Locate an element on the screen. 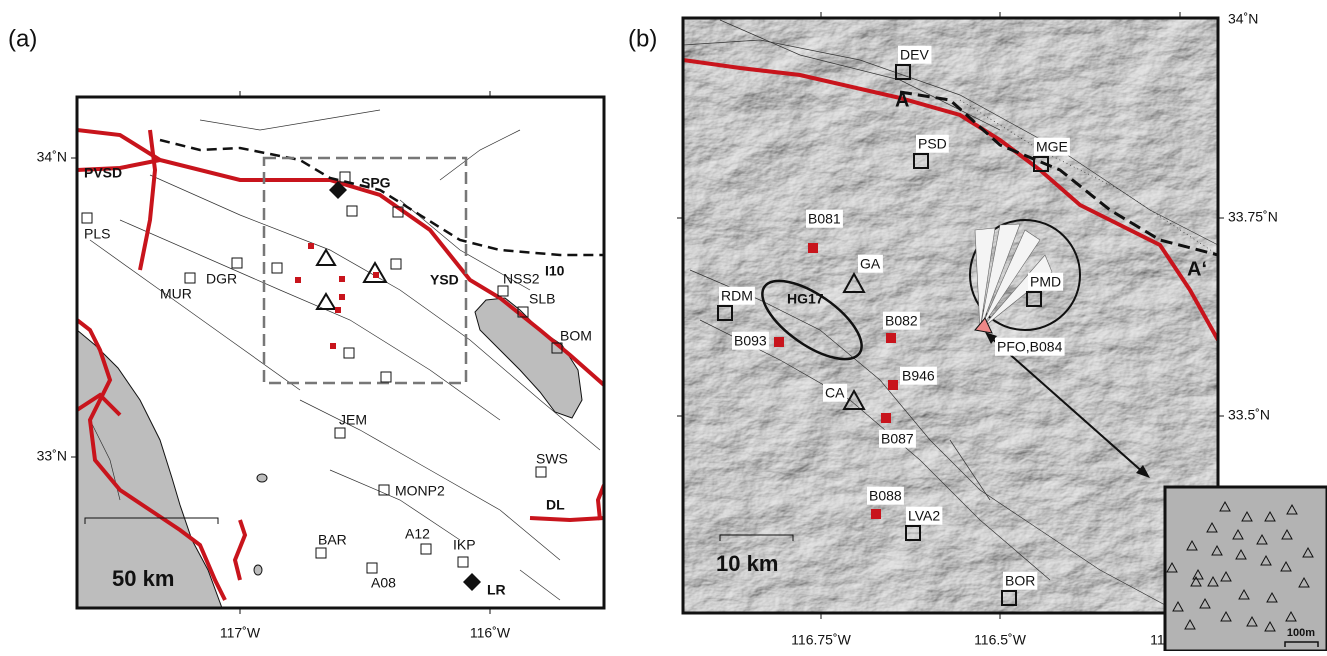 The height and width of the screenshot is (656, 1327). station-label: A08 is located at coordinates (383, 583).